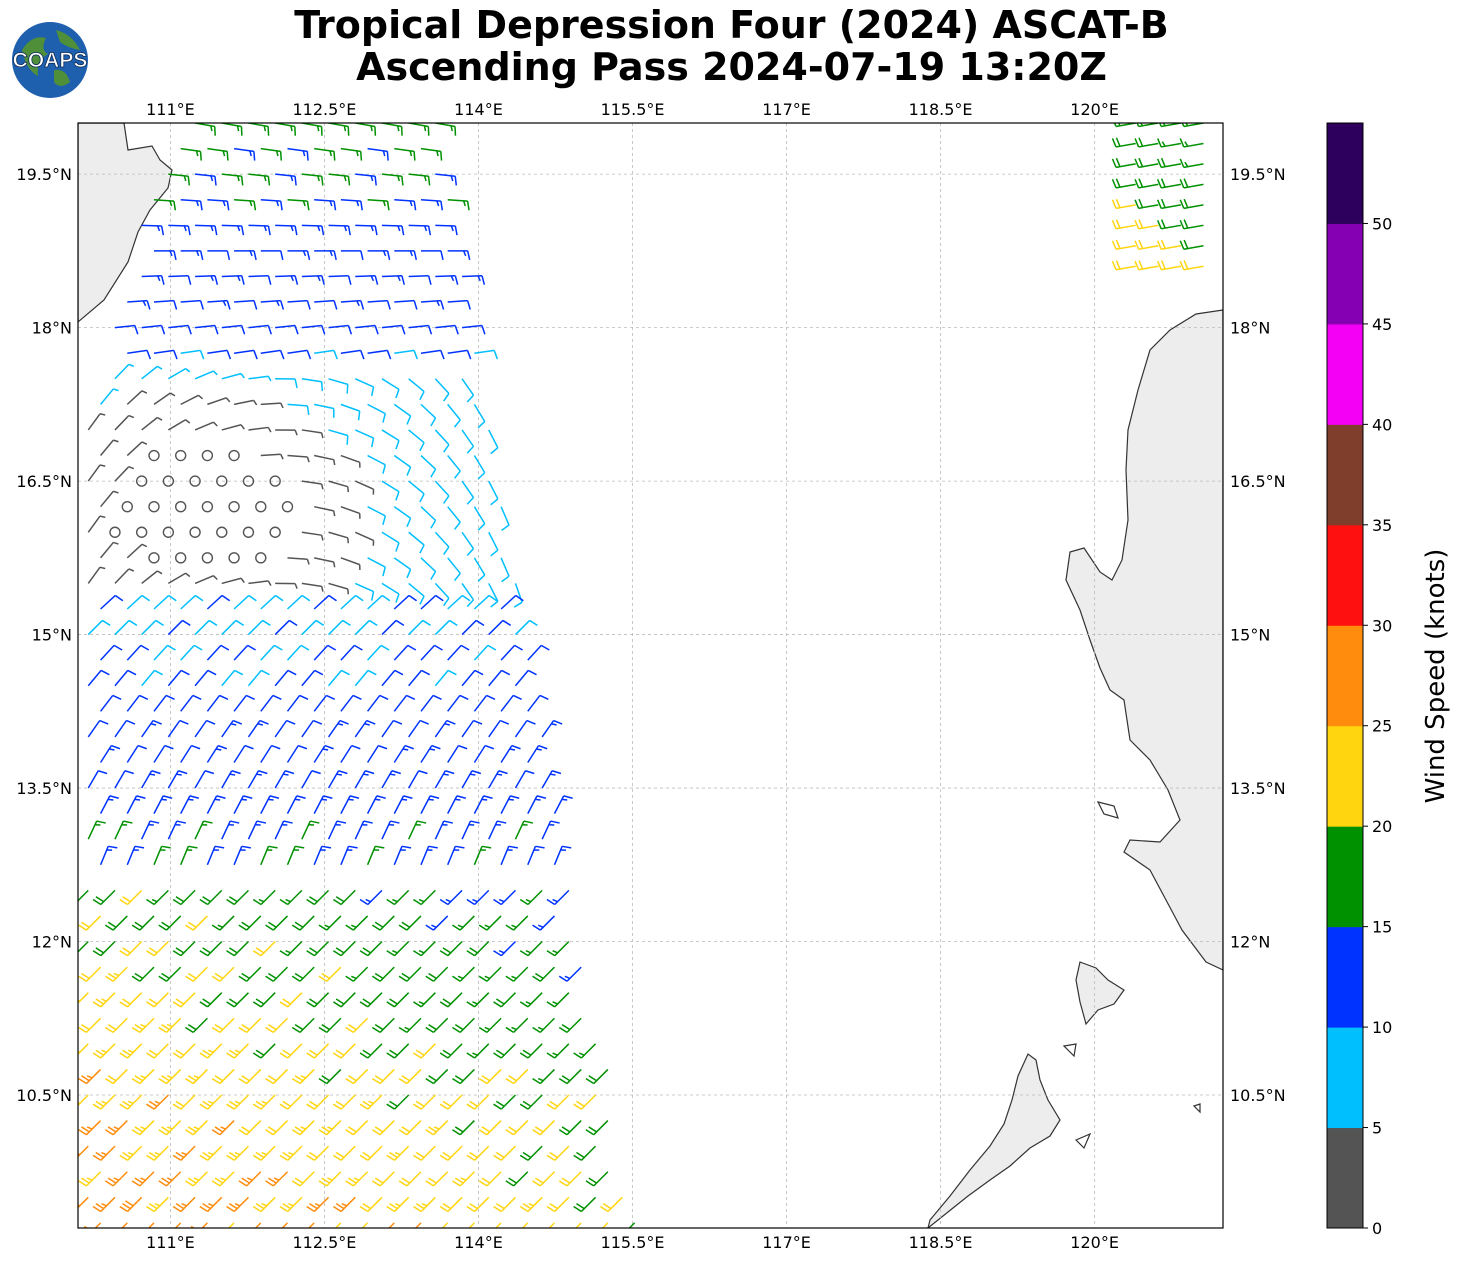 The width and height of the screenshot is (1463, 1264). I want to click on lon-tick-label-top: 117°E, so click(786, 109).